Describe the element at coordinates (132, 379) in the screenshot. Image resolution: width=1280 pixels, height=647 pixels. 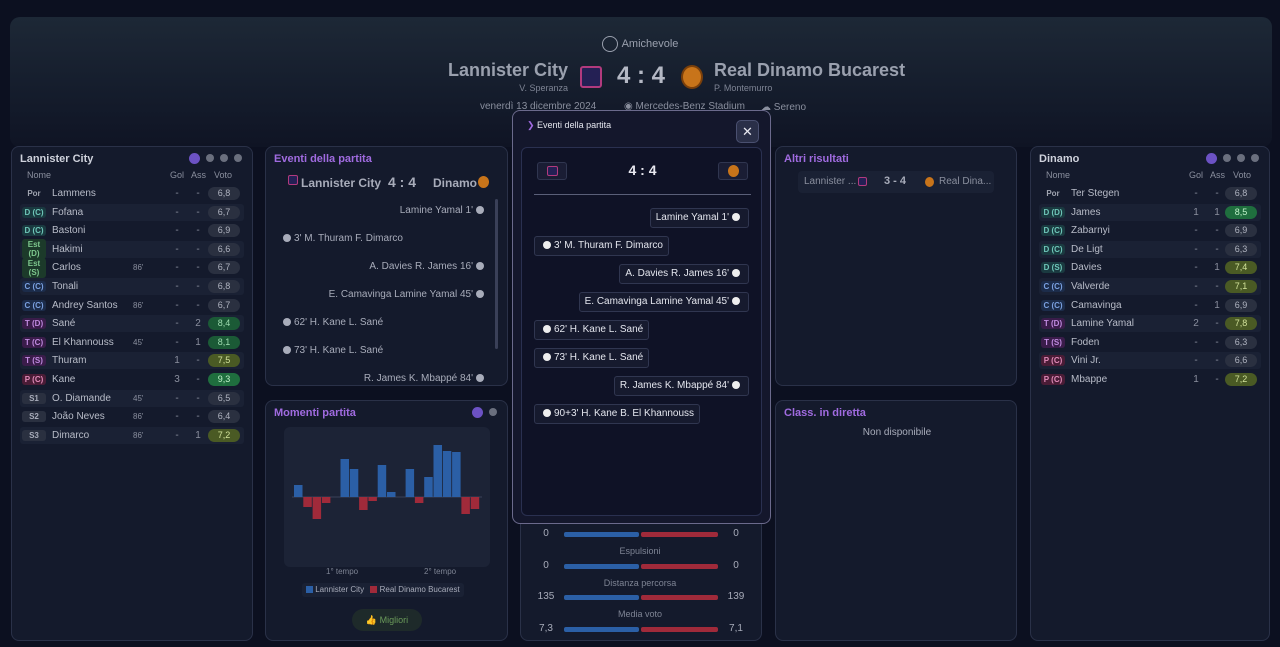
I see `player-row: P (C) Kane 3 -9,3` at that location.